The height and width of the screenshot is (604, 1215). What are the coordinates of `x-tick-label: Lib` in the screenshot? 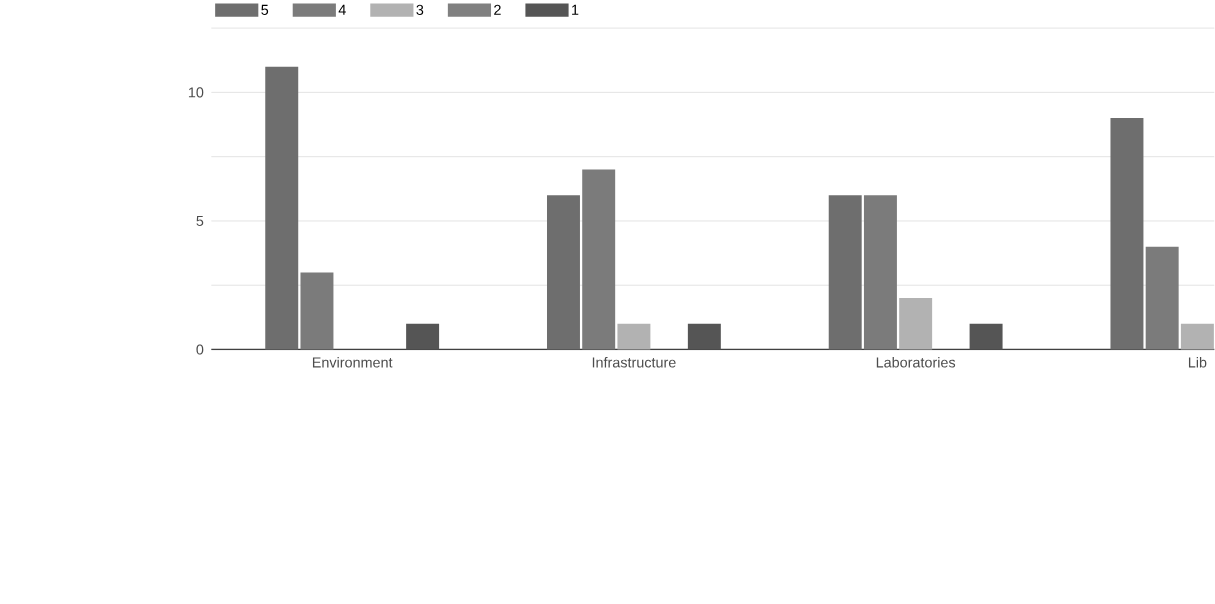 It's located at (1197, 362).